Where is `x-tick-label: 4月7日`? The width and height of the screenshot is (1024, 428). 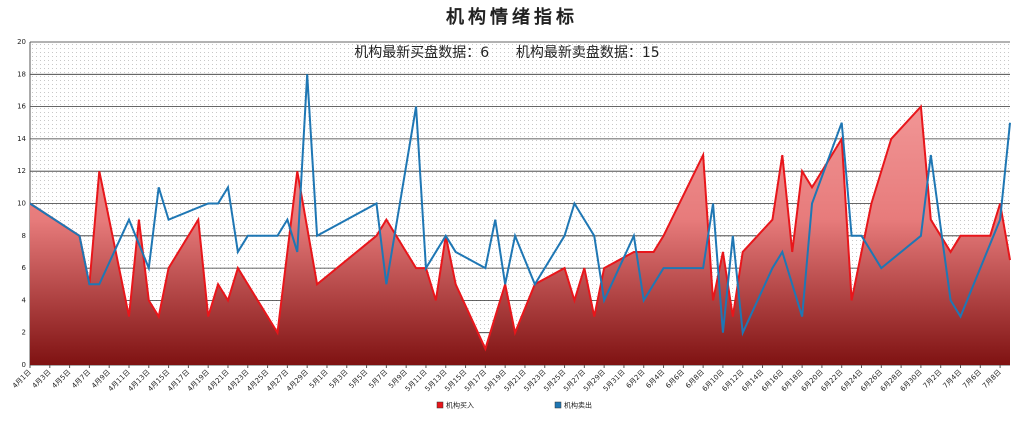 x-tick-label: 4月7日 is located at coordinates (81, 379).